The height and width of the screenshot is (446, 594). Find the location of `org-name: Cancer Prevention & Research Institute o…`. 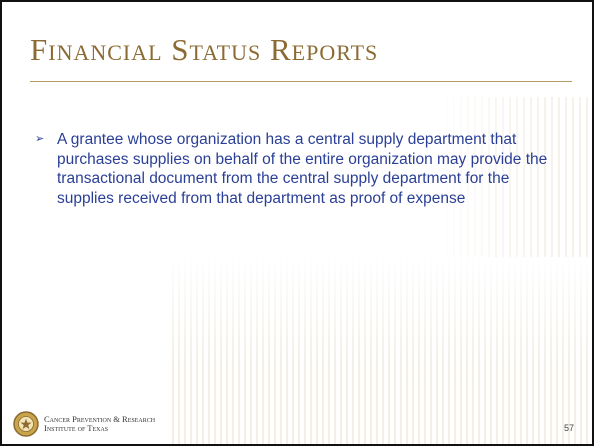

org-name: Cancer Prevention & Research Institute o… is located at coordinates (99, 424).